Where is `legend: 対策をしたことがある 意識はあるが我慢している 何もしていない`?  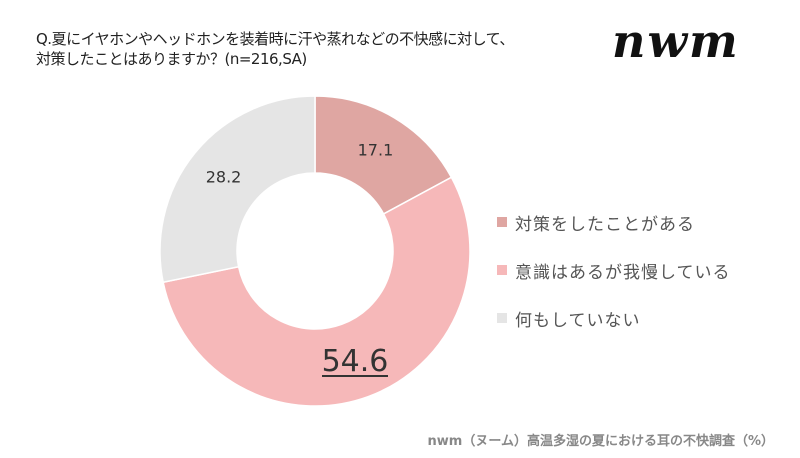 legend: 対策をしたことがある 意識はあるが我慢している 何もしていない is located at coordinates (614, 270).